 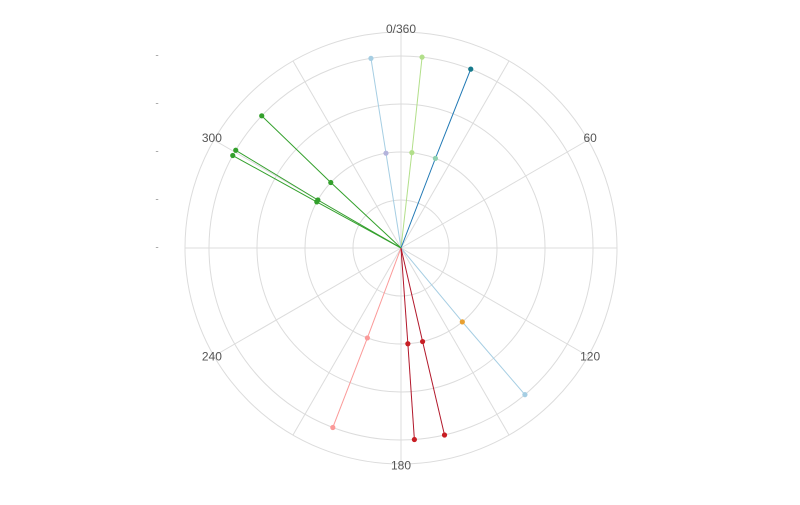 I want to click on theta-tick-label: 0/360, so click(x=401, y=29).